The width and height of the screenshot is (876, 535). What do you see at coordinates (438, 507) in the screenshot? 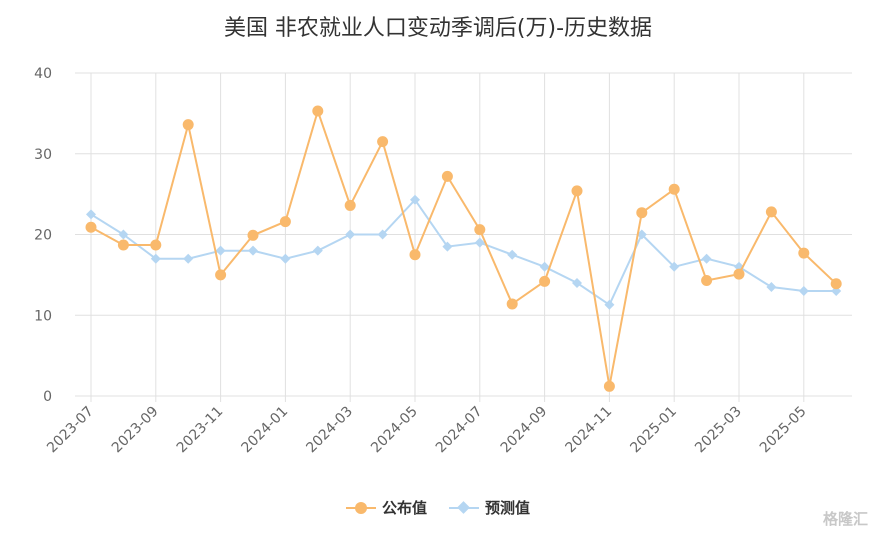
I see `legend: 公布值 预测值` at bounding box center [438, 507].